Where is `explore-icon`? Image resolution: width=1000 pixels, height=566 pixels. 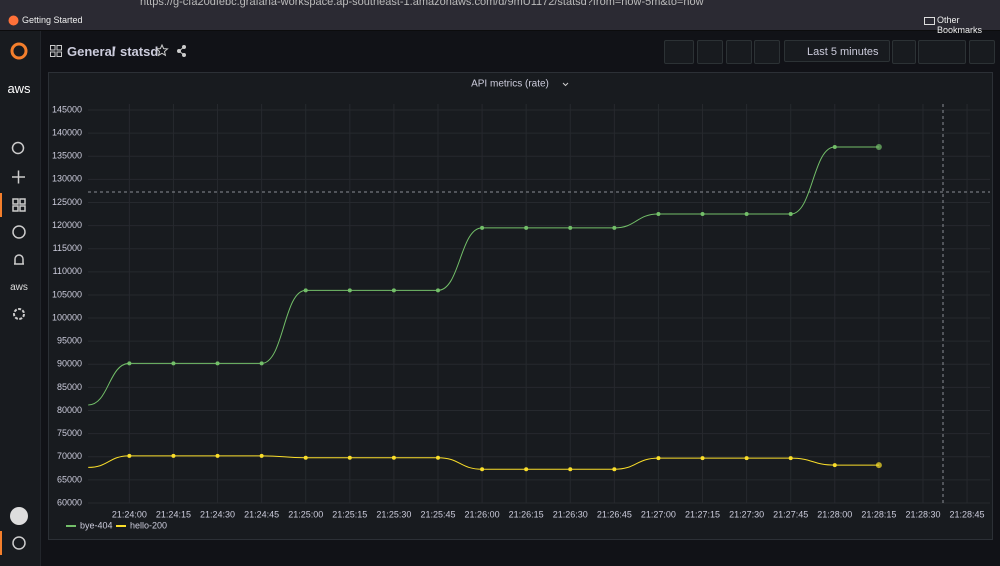 explore-icon is located at coordinates (19, 232).